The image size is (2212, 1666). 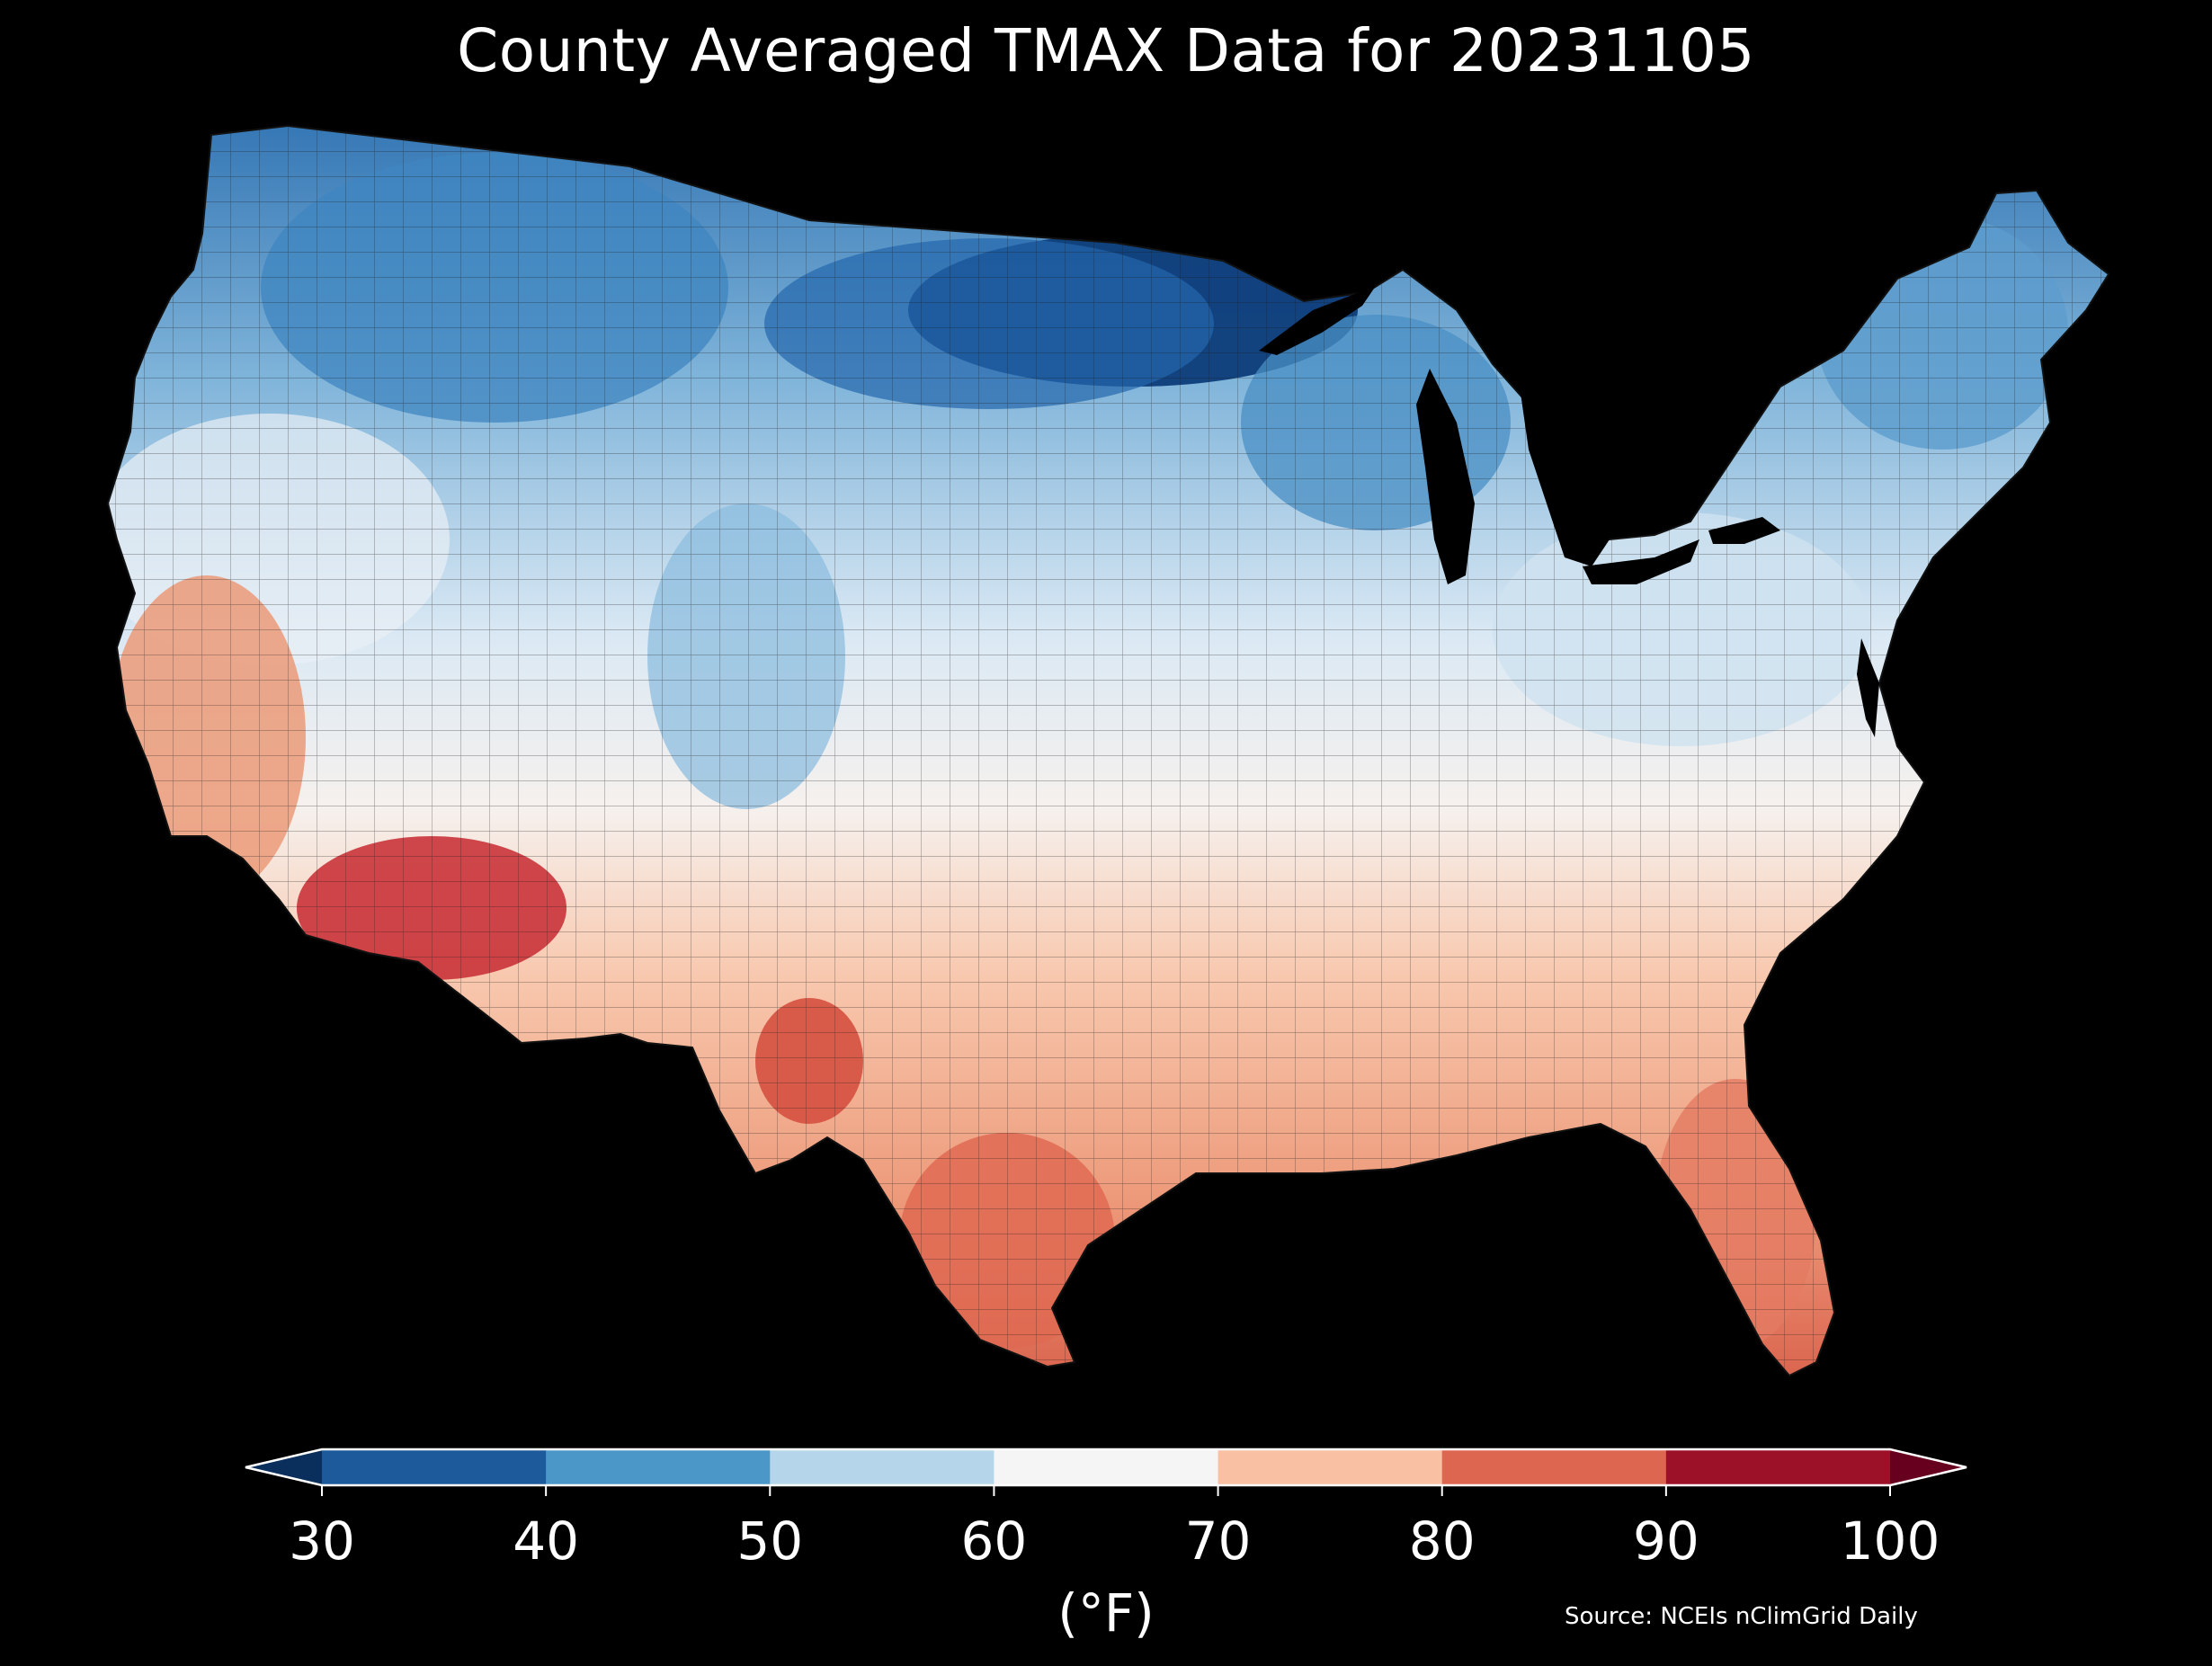 What do you see at coordinates (994, 1541) in the screenshot?
I see `colorbar-tick-label: 60` at bounding box center [994, 1541].